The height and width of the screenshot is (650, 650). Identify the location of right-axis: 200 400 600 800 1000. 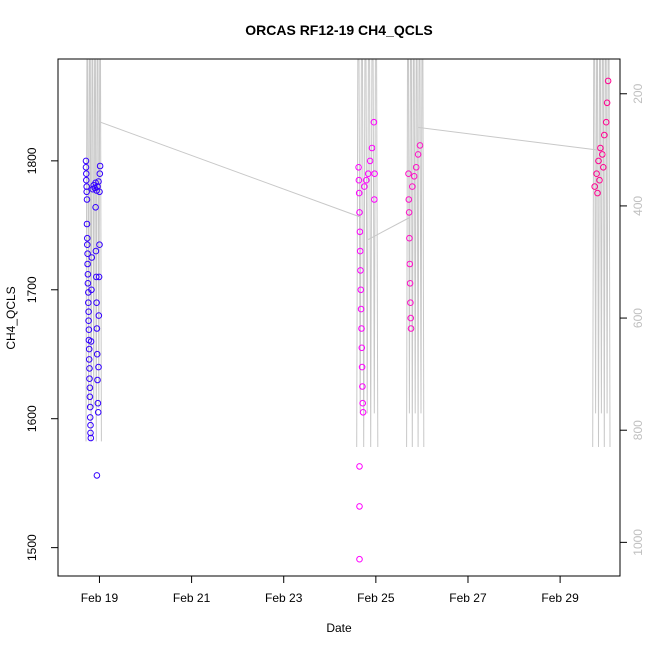
(632, 319).